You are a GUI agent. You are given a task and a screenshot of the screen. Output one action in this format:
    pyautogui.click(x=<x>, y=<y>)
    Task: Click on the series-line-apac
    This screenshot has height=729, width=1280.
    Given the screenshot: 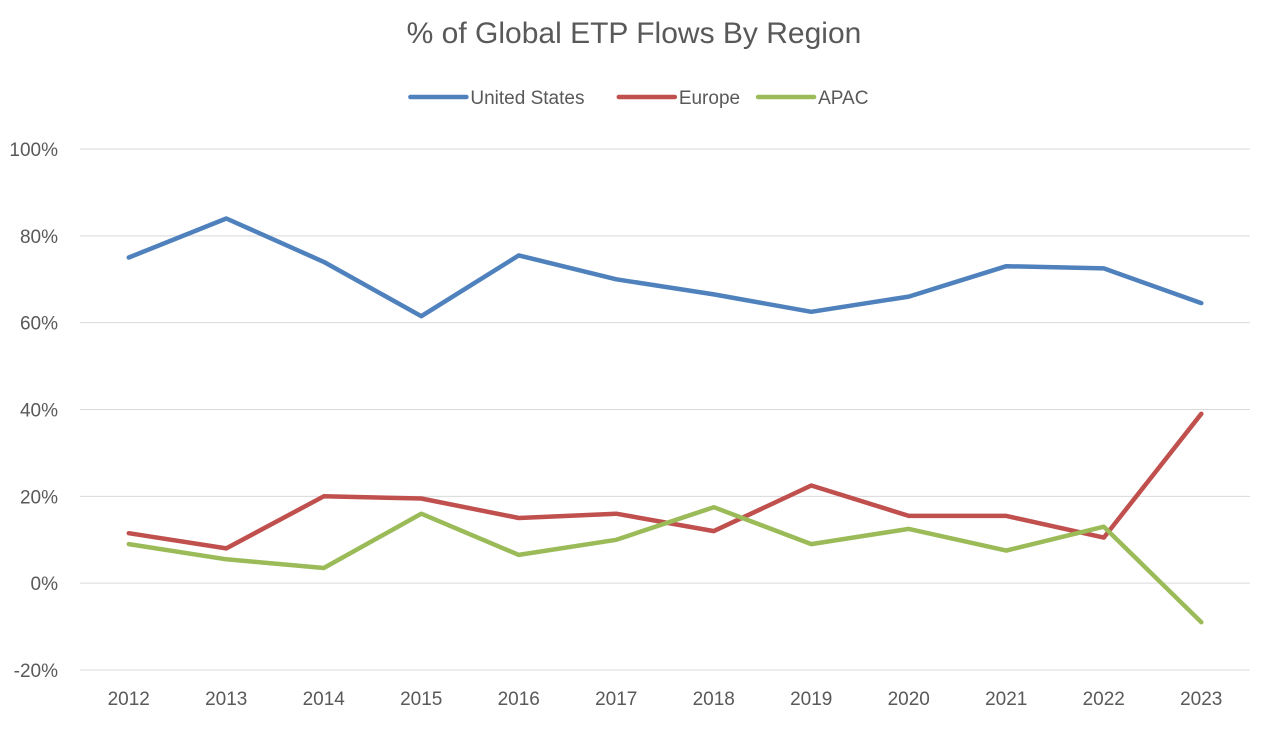 What is the action you would take?
    pyautogui.click(x=665, y=564)
    